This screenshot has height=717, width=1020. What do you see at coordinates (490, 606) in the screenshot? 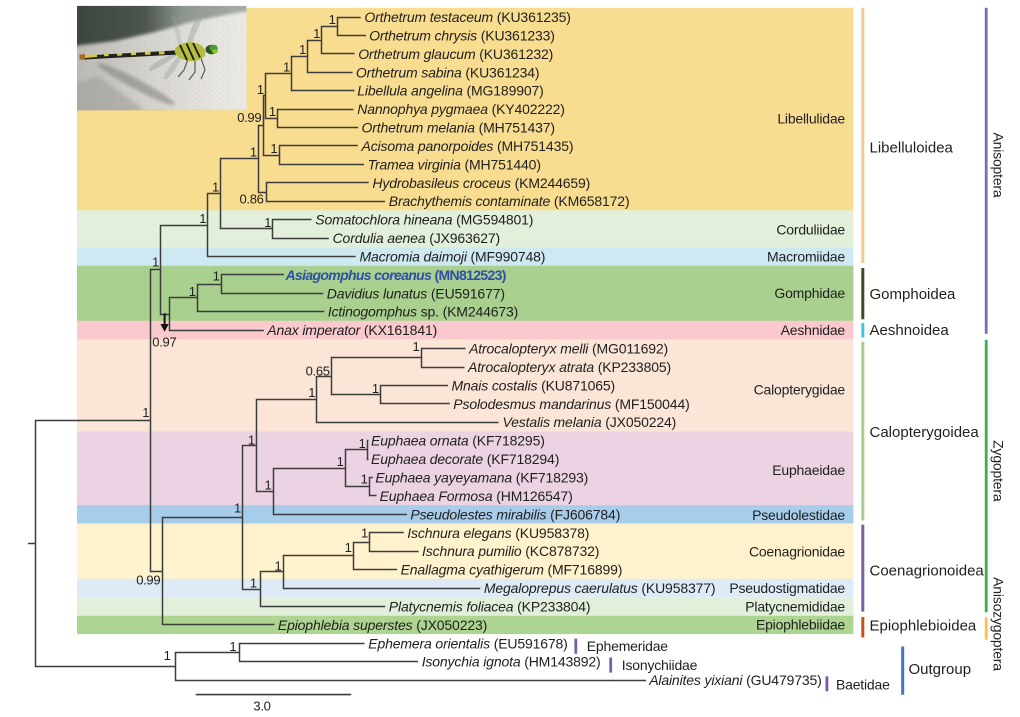
I see `svg-text:Platycnemis foliacea (KP233804: Platycnemis foliacea (KP233804)` at bounding box center [490, 606].